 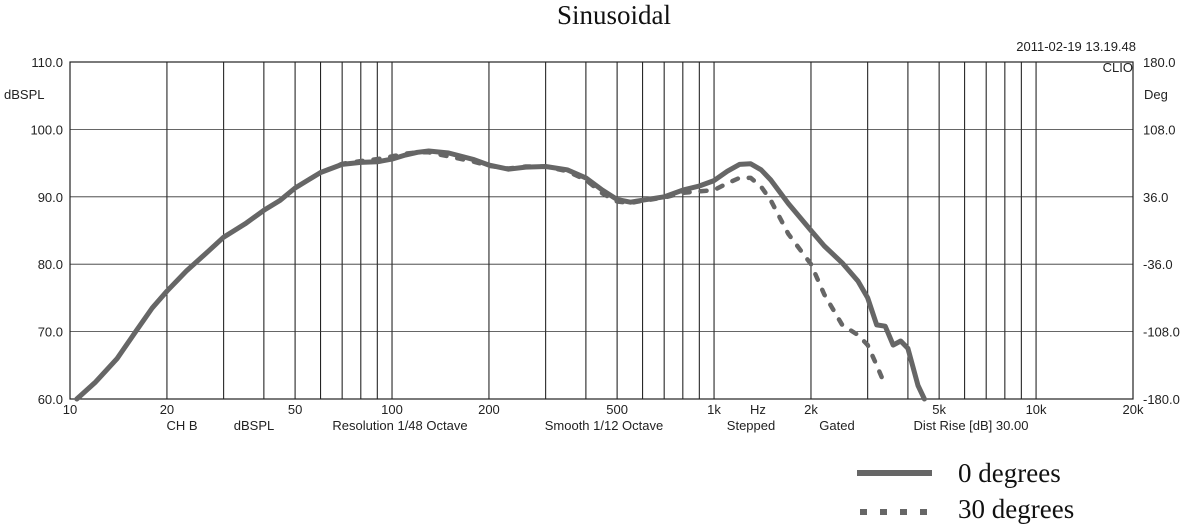 What do you see at coordinates (47, 62) in the screenshot?
I see `y-left-tick-label: 110.0` at bounding box center [47, 62].